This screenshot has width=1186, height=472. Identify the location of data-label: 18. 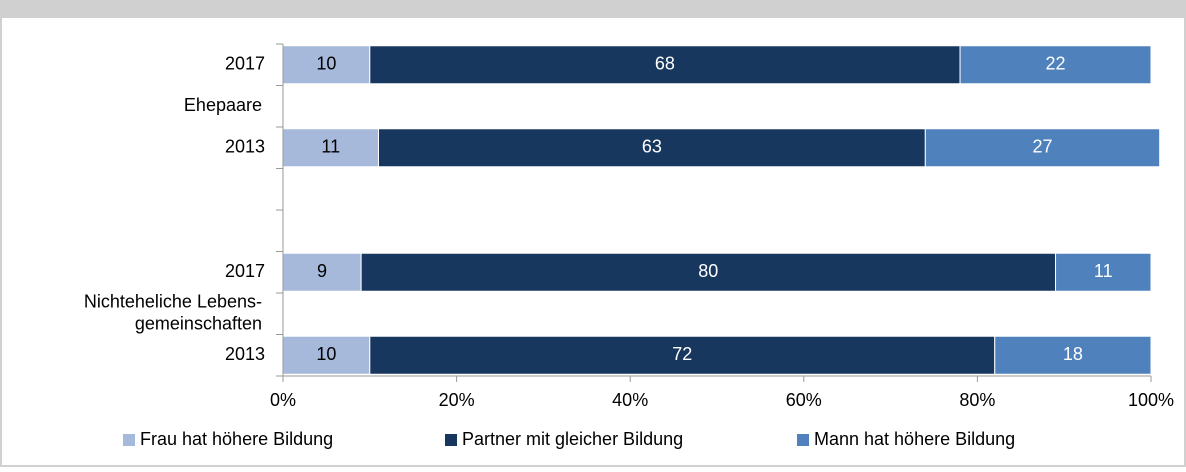
(1073, 354).